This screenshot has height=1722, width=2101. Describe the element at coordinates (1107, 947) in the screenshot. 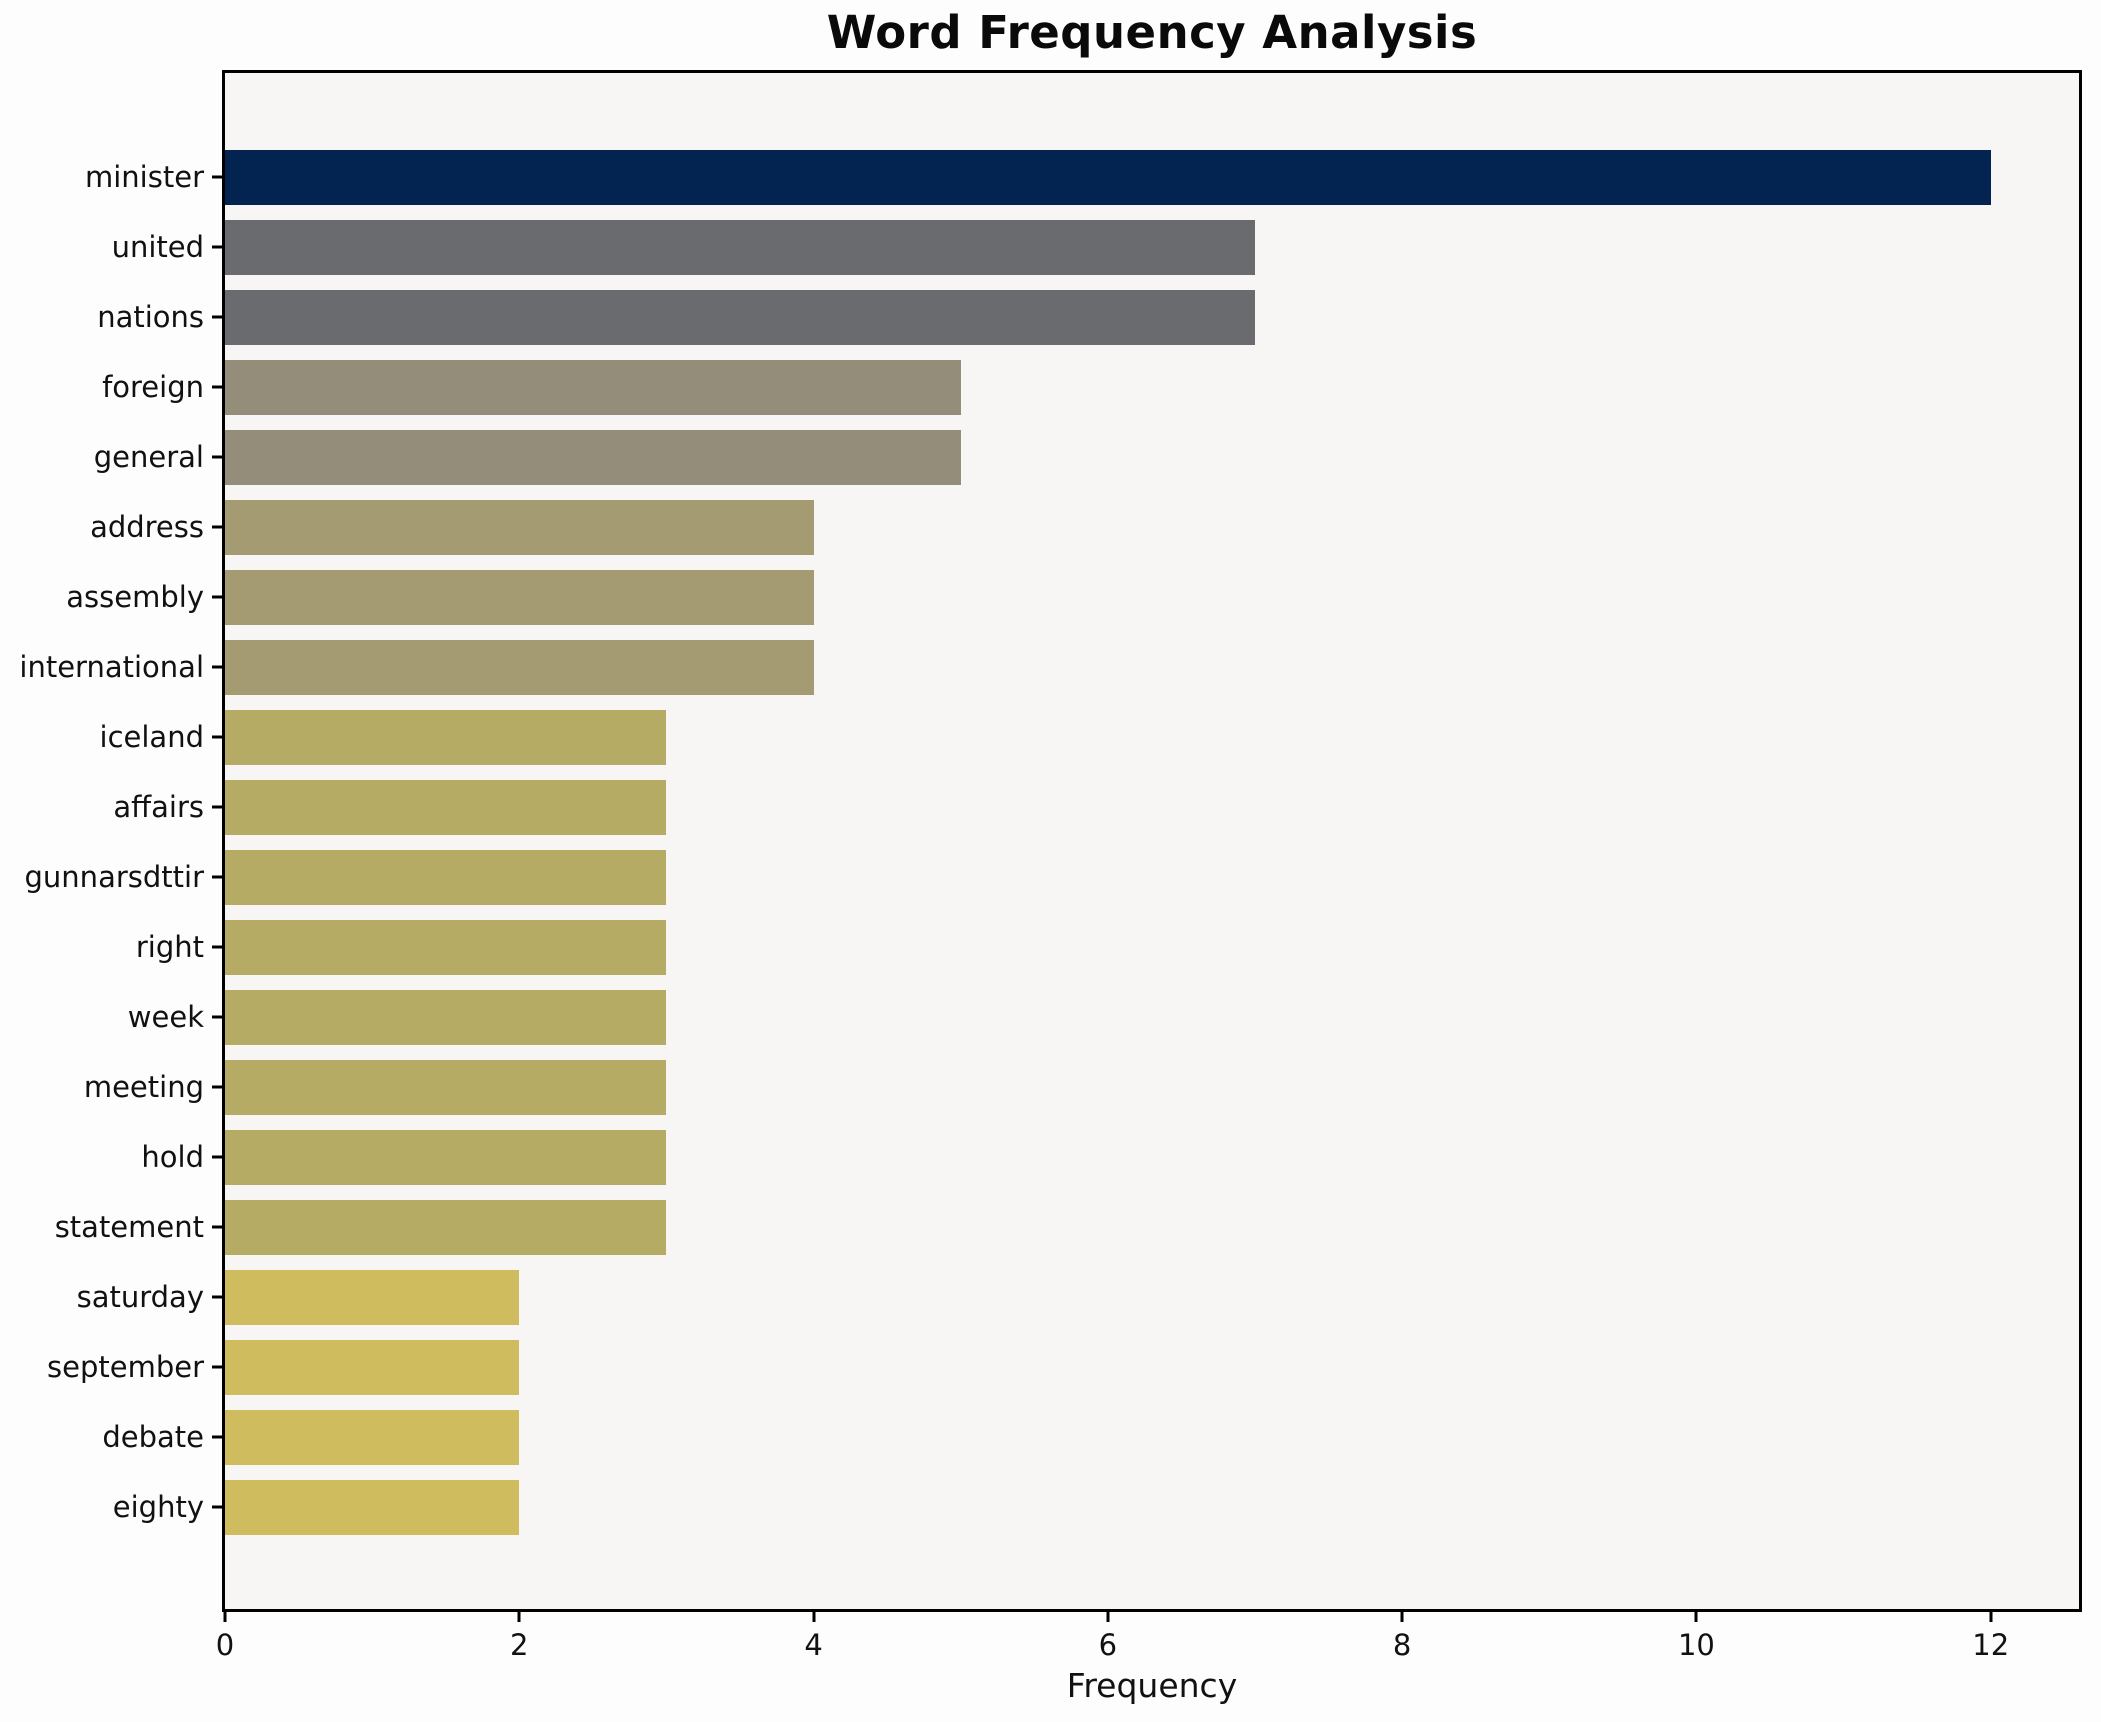

I see `bar-row: right` at that location.